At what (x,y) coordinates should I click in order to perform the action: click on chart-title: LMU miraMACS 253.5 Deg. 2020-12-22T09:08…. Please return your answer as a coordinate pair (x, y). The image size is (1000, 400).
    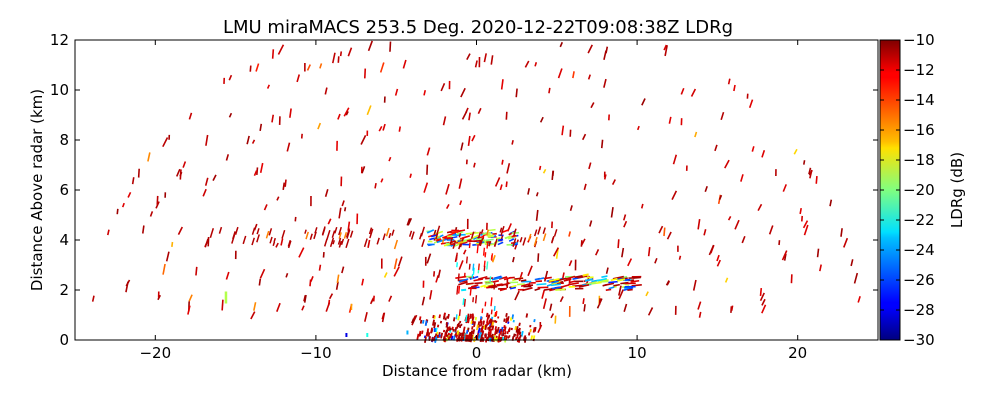
    Looking at the image, I should click on (478, 27).